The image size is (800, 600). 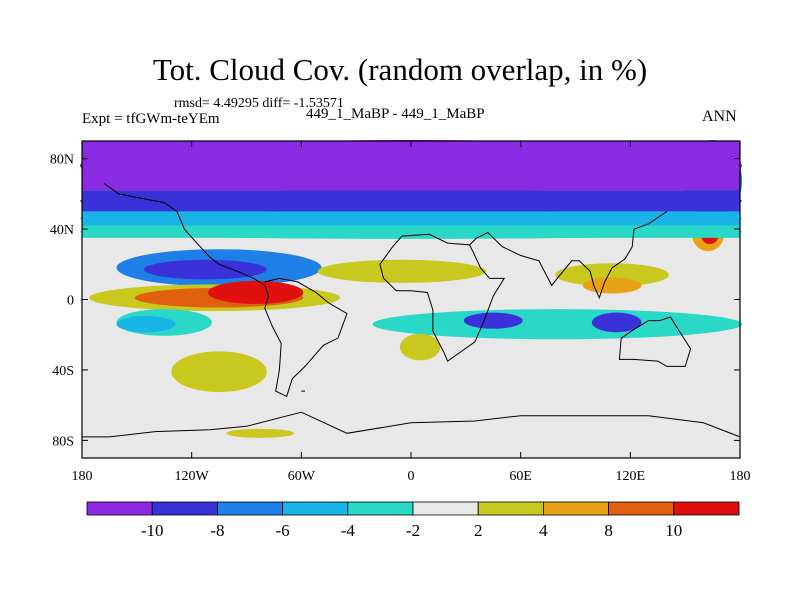 What do you see at coordinates (400, 69) in the screenshot?
I see `chart-title: Tot. Cloud Cov. (random overlap, in %)` at bounding box center [400, 69].